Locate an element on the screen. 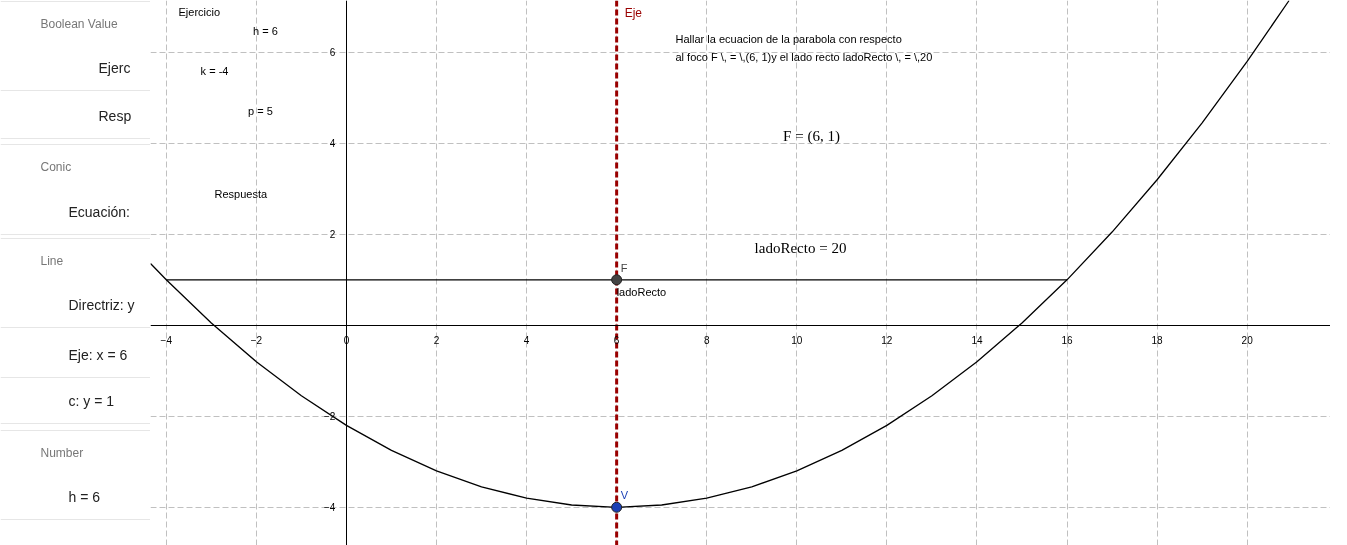 The image size is (1347, 545). text: Line is located at coordinates (52, 260).